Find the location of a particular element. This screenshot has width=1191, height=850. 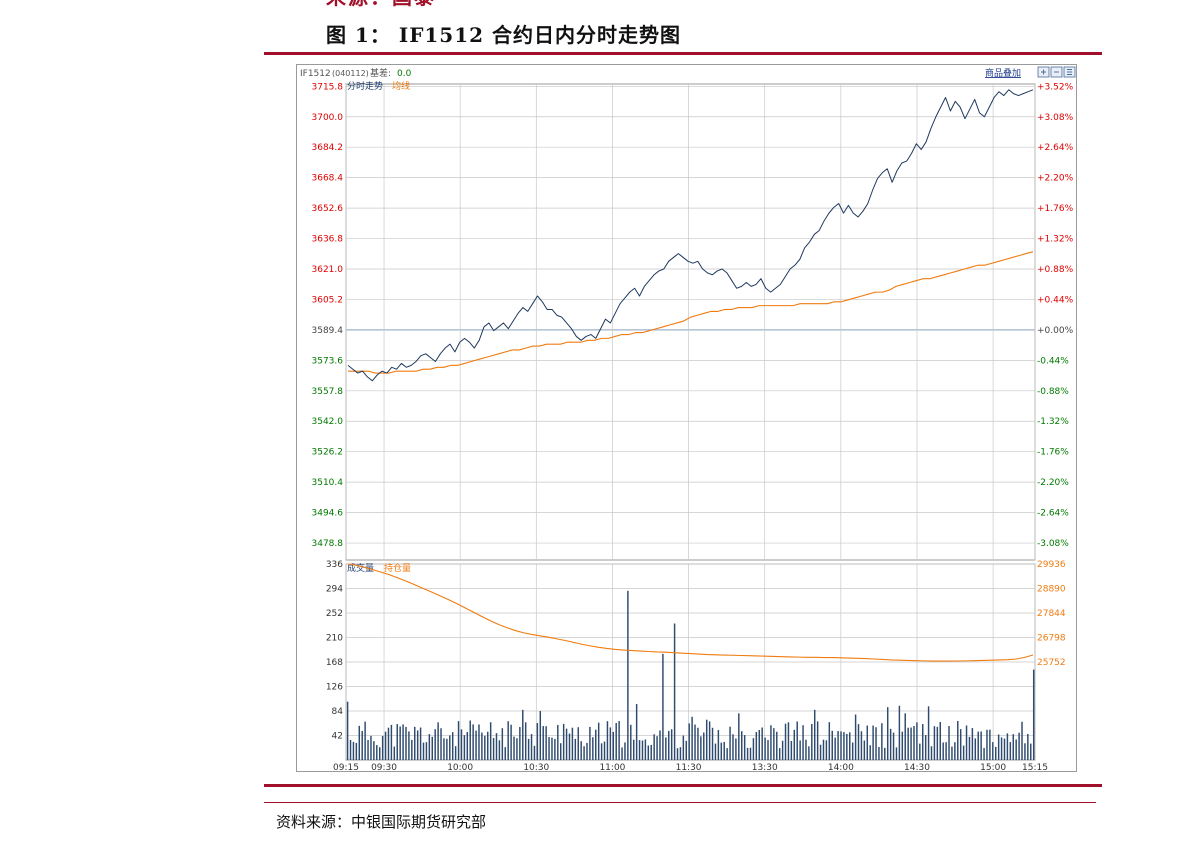

price-tick-label: 3494.6 is located at coordinates (328, 514).